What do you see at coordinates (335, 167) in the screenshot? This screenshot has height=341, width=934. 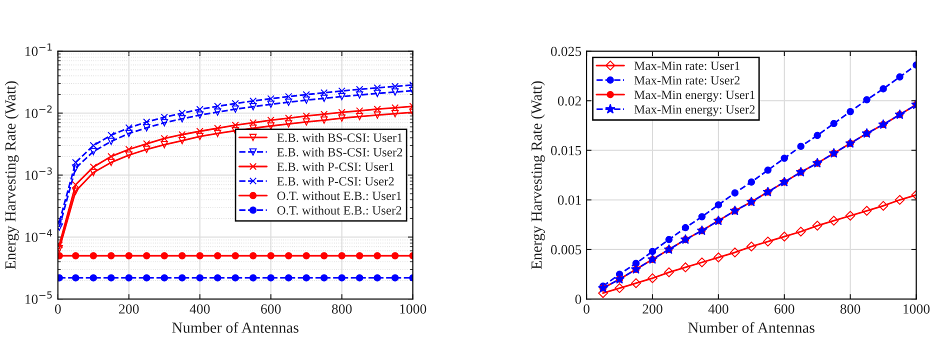 I see `legend-label: E.B. with P-CSI: User1` at bounding box center [335, 167].